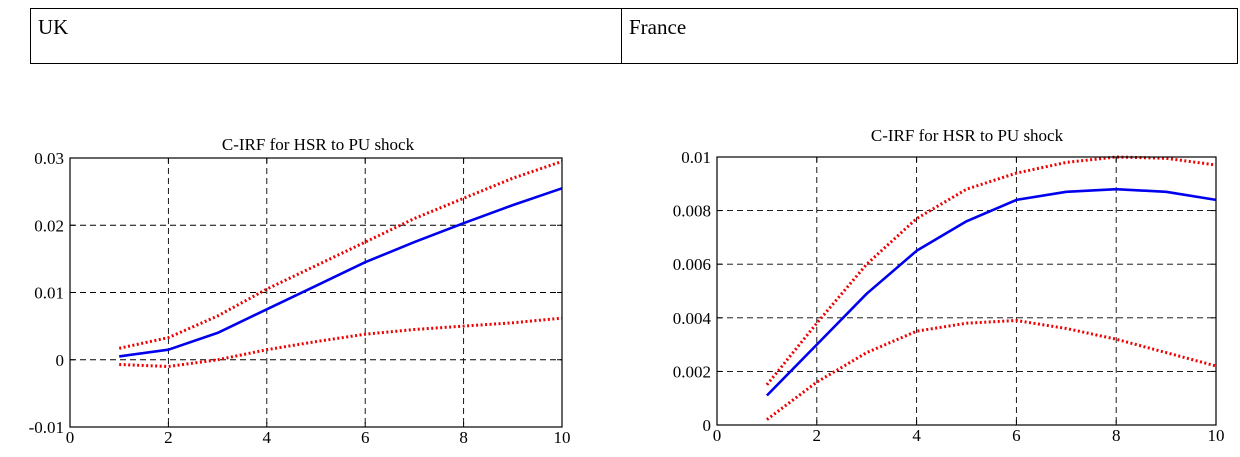 This screenshot has height=457, width=1240. I want to click on fr-y-tick-label: 0.006, so click(692, 264).